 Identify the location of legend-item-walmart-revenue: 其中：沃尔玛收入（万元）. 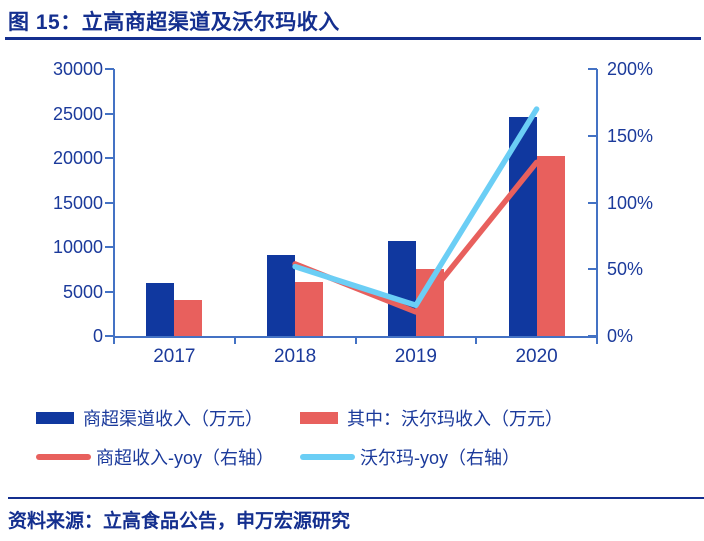
(488, 418).